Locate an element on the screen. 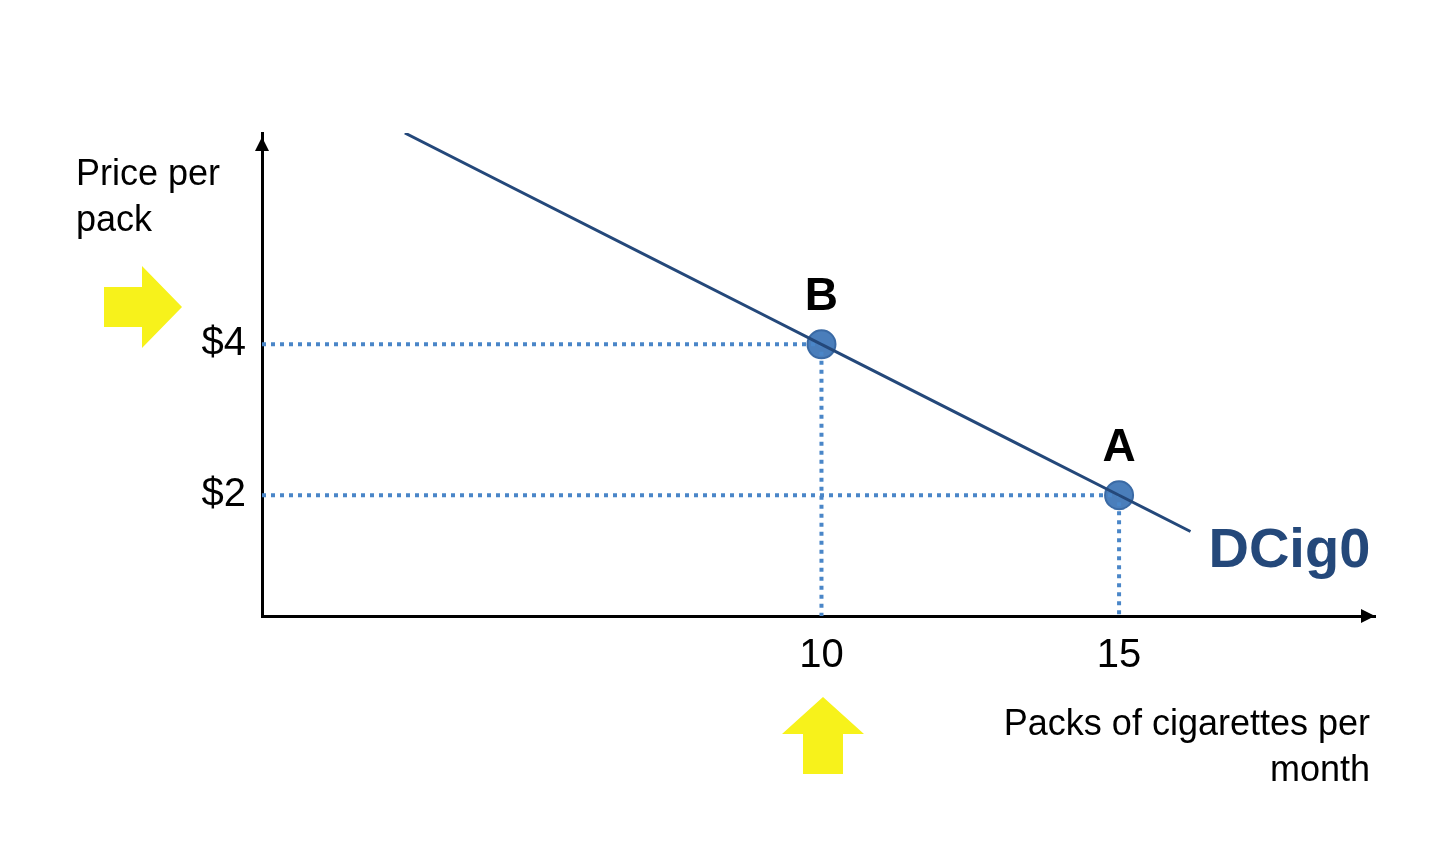  y-tick-label: $4 is located at coordinates (223, 341).